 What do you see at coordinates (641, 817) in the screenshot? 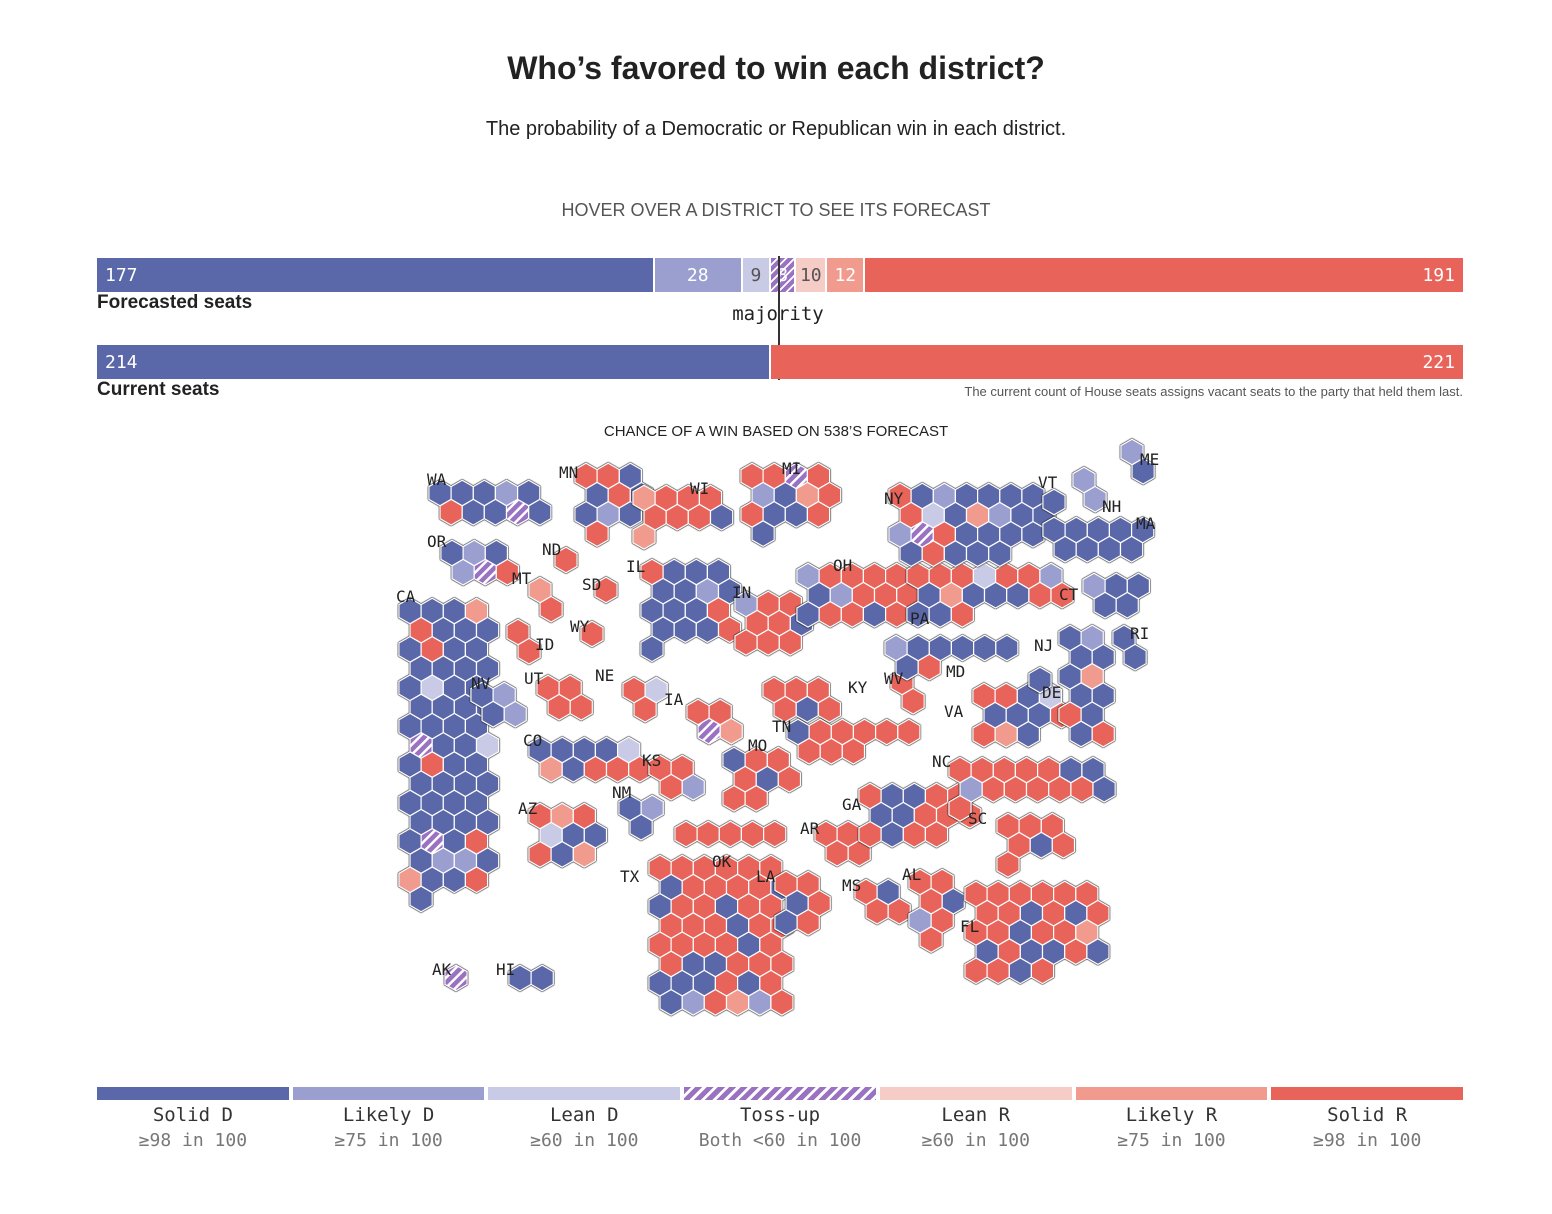
I see `state-nm` at bounding box center [641, 817].